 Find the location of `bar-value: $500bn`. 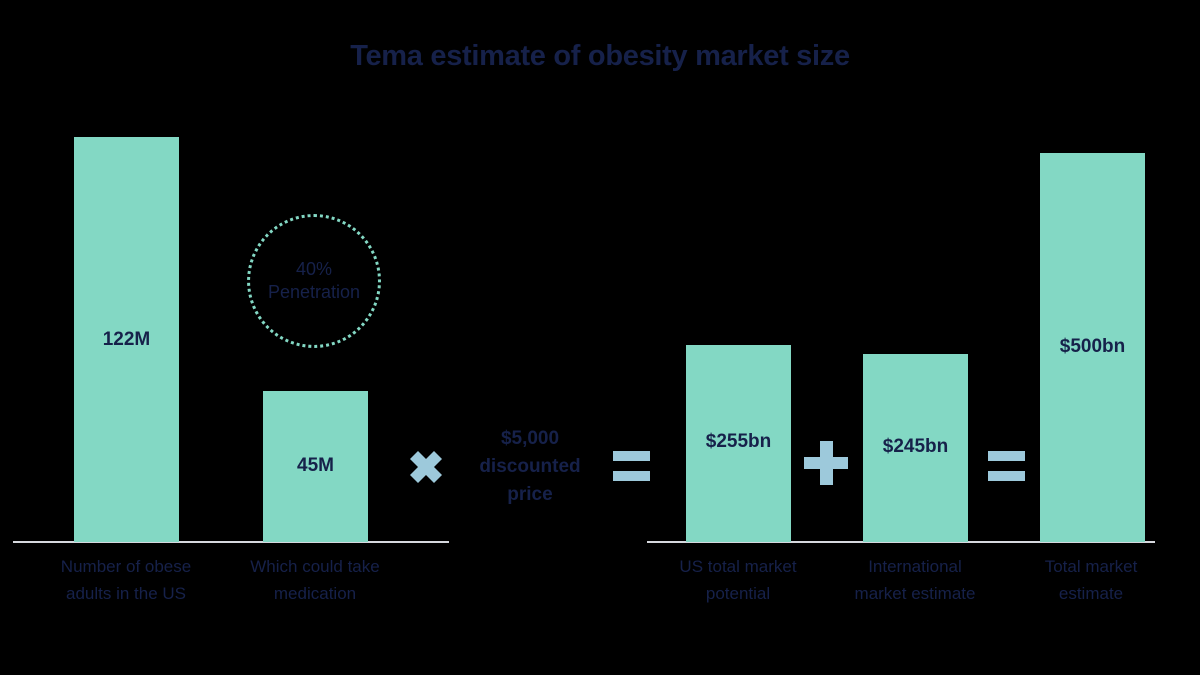

bar-value: $500bn is located at coordinates (1092, 346).